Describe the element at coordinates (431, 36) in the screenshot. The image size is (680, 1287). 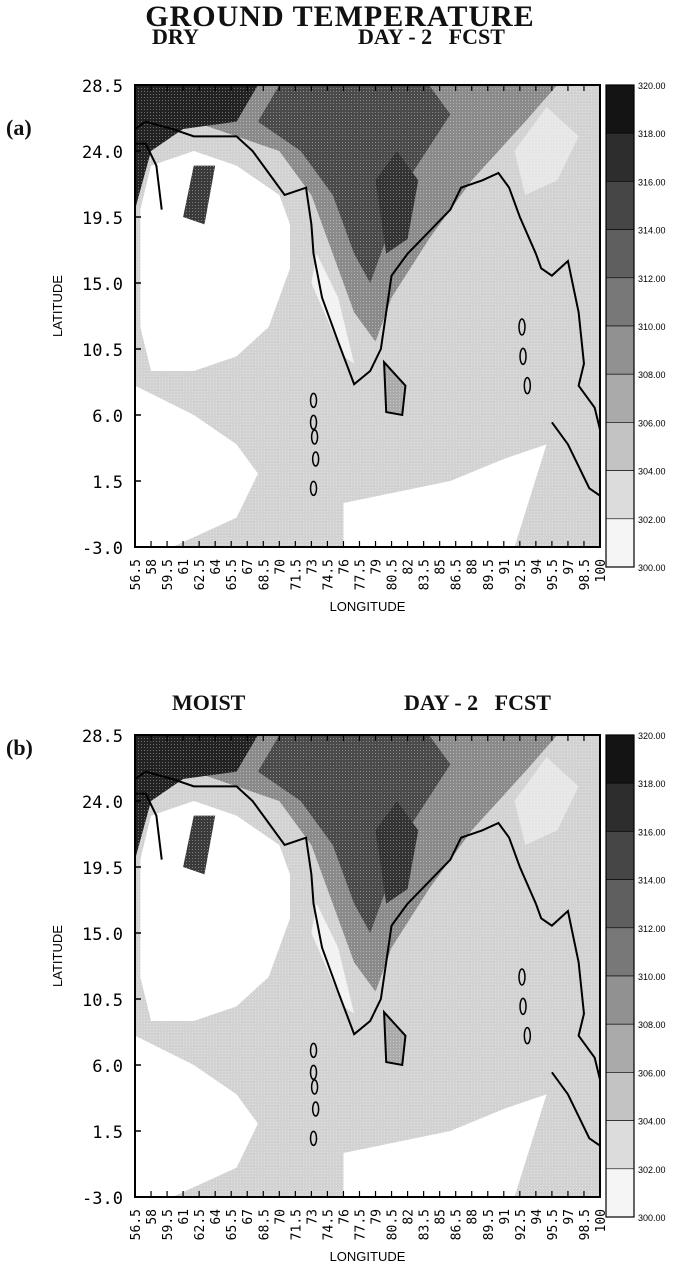
I see `panel-a-subtitle-right: DAY - 2 FCST` at that location.